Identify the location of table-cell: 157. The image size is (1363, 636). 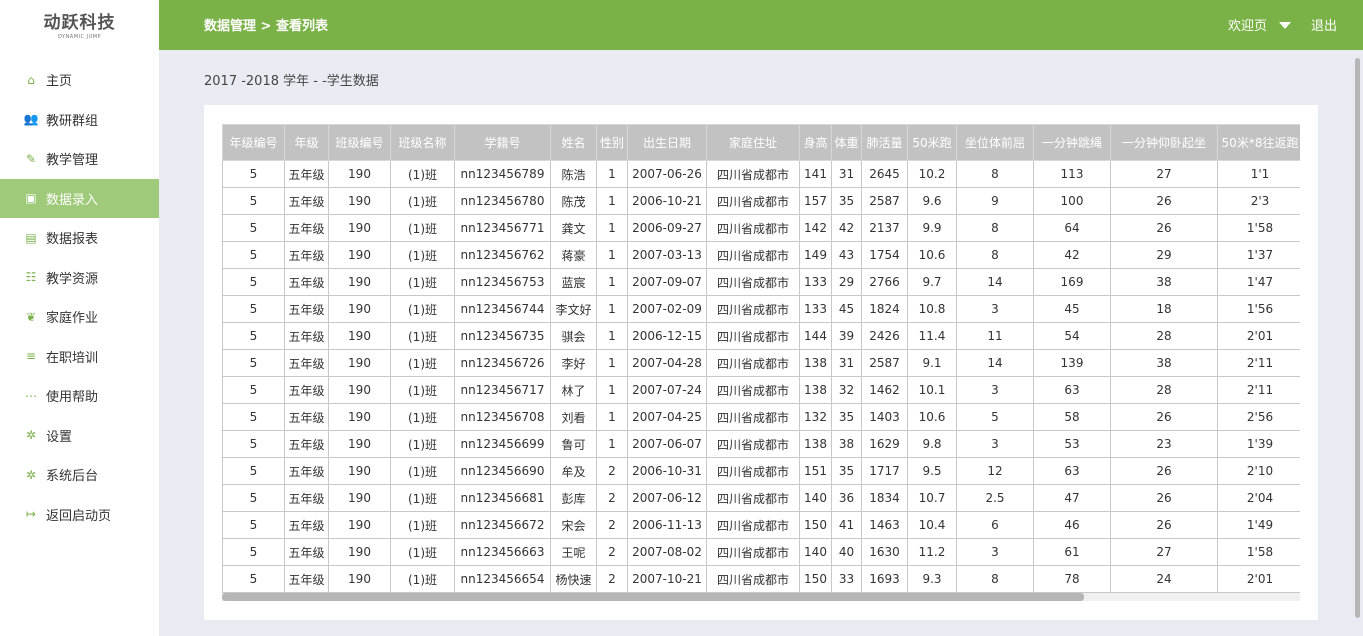
(815, 201).